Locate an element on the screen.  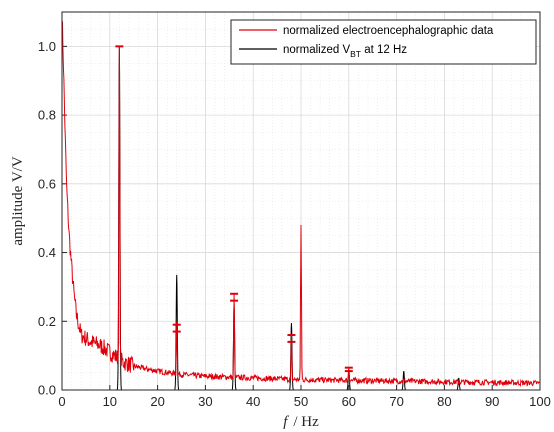
x-tick-label: 70 is located at coordinates (396, 401).